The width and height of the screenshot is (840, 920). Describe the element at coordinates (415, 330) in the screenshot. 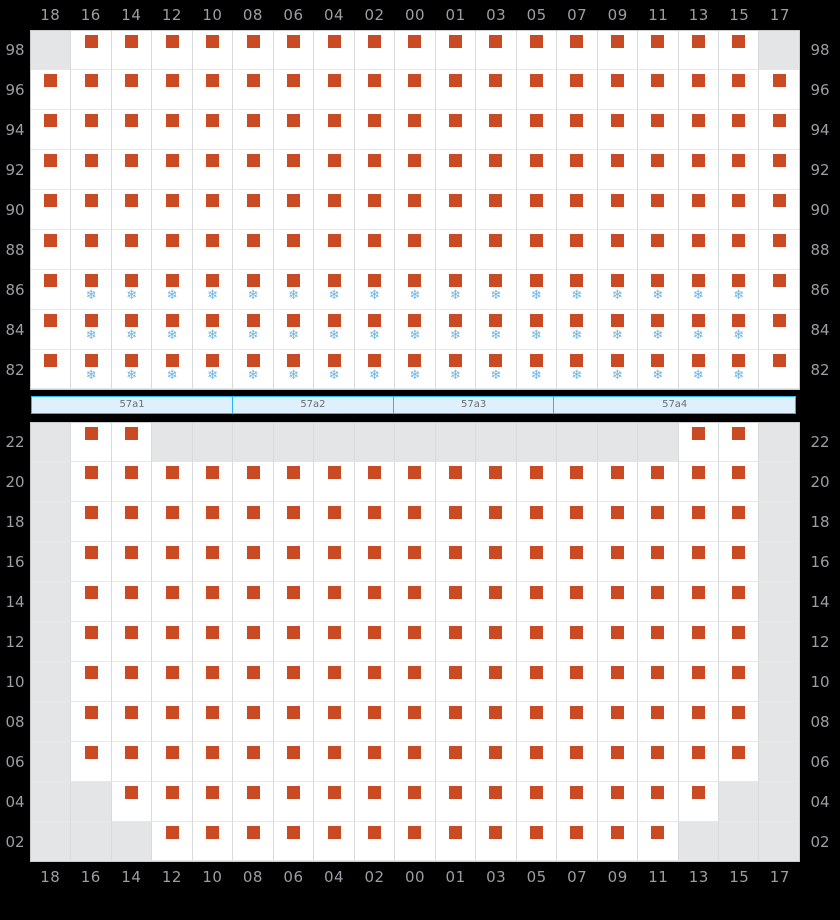

I see `seat-cell-84-00: ❄` at that location.